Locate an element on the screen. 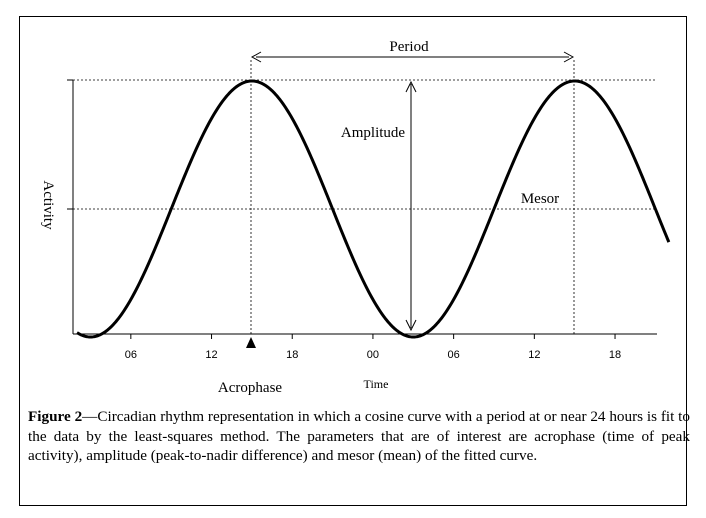 The height and width of the screenshot is (518, 706). acrophase-label: Acrophase is located at coordinates (250, 388).